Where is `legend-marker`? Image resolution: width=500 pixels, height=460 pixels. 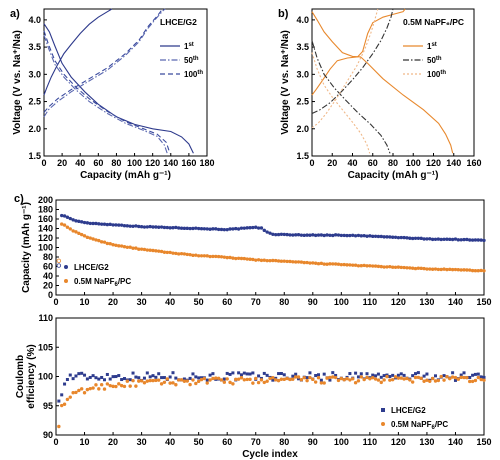
legend-marker is located at coordinates (66, 267).